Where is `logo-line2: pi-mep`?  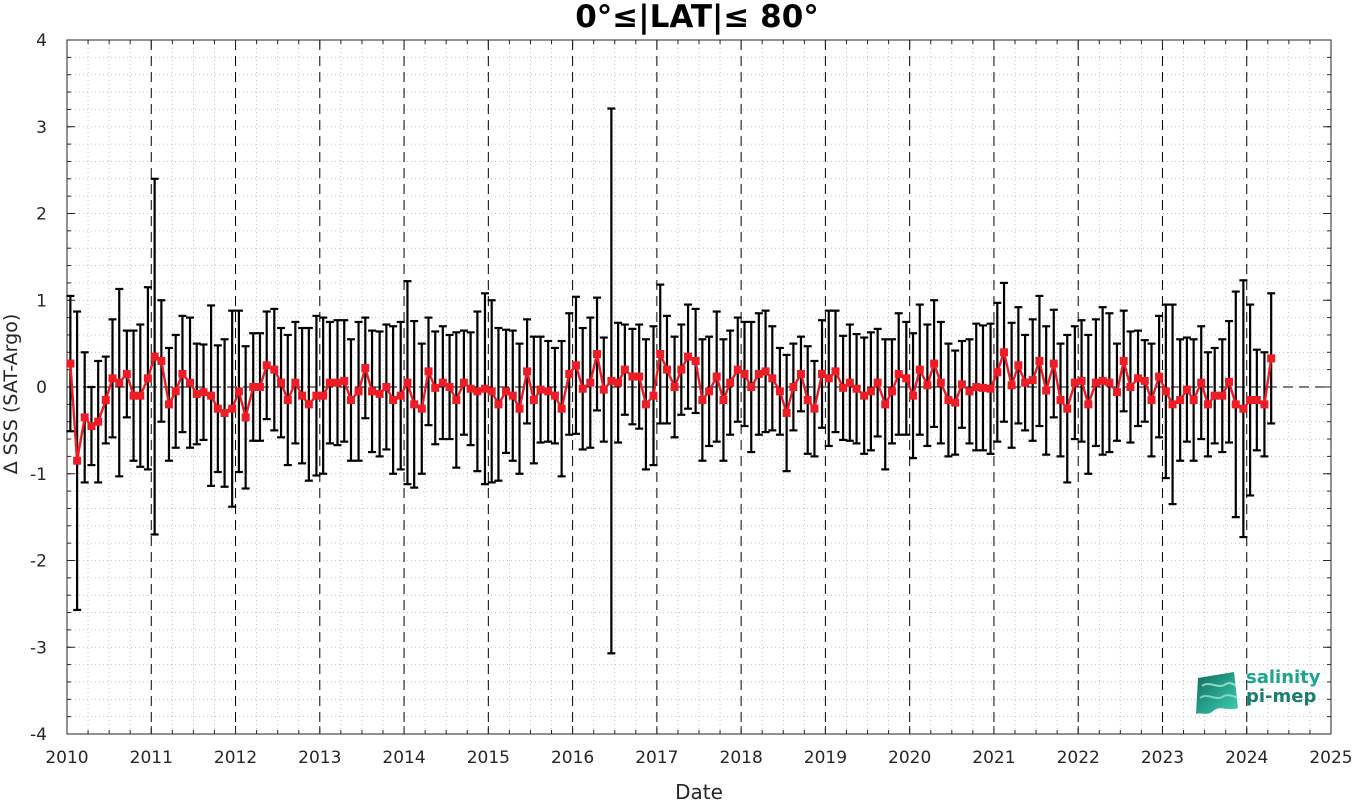
logo-line2: pi-mep is located at coordinates (1281, 696).